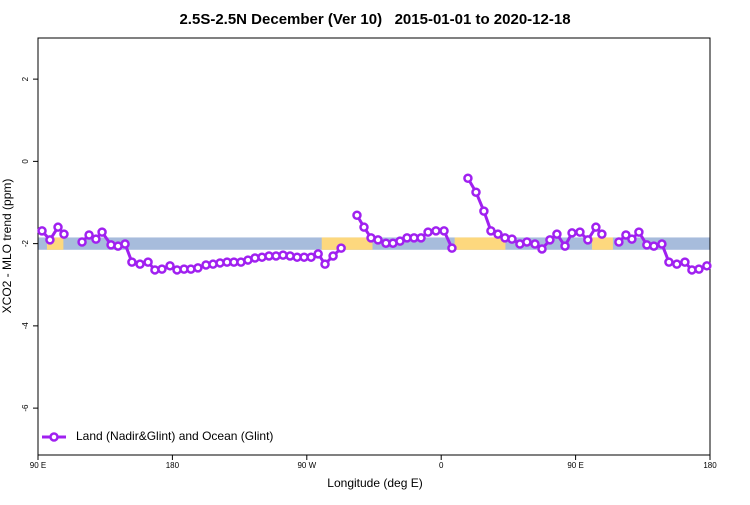 The width and height of the screenshot is (750, 505). Describe the element at coordinates (306, 465) in the screenshot. I see `x-tick-label: 90 W` at that location.